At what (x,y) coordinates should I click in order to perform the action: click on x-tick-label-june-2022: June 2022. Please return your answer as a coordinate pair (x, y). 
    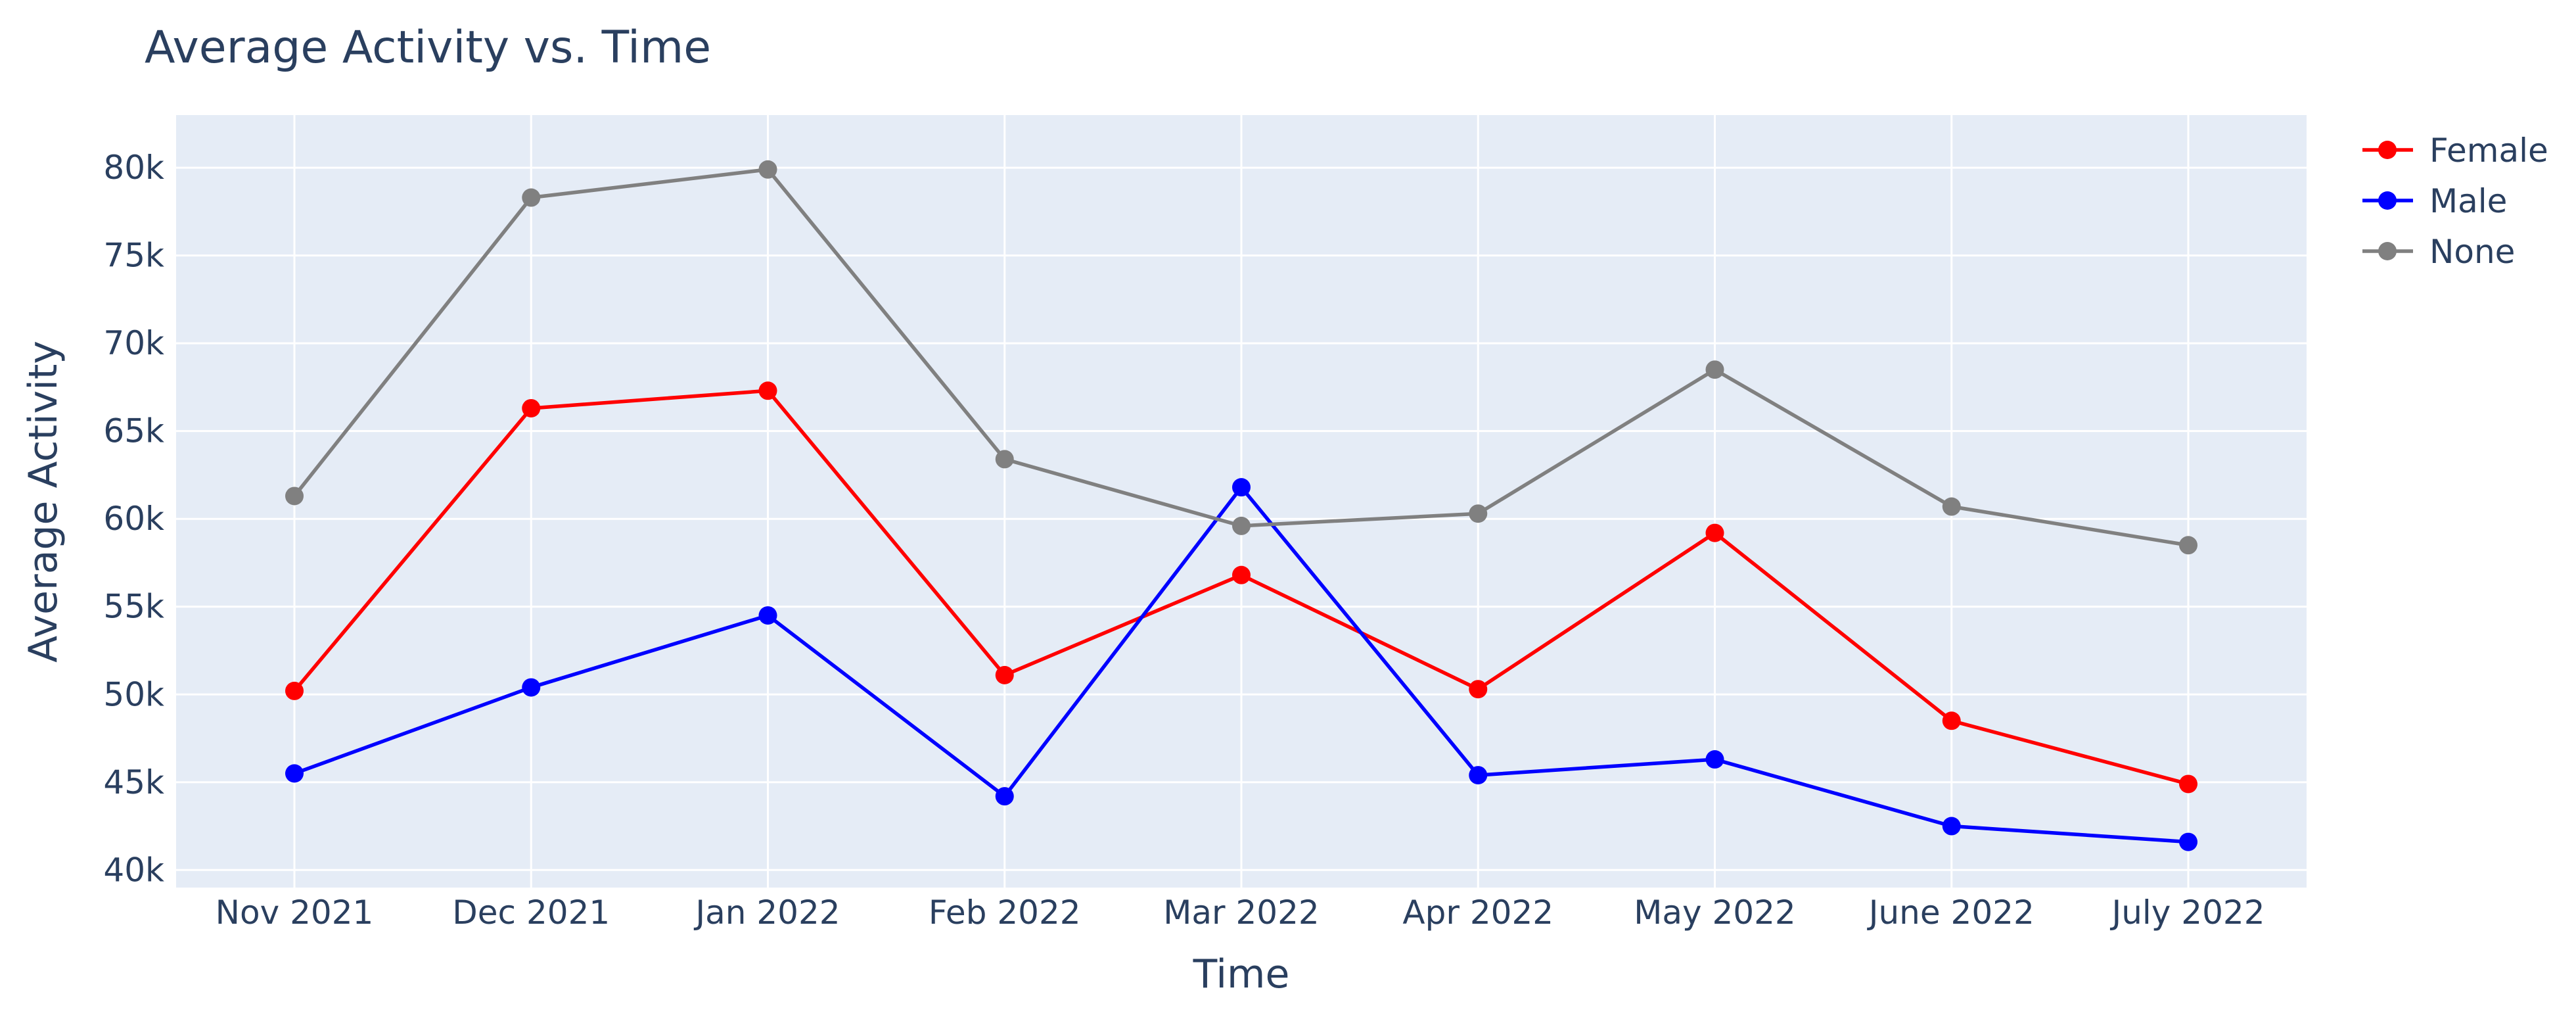
    Looking at the image, I should click on (1951, 912).